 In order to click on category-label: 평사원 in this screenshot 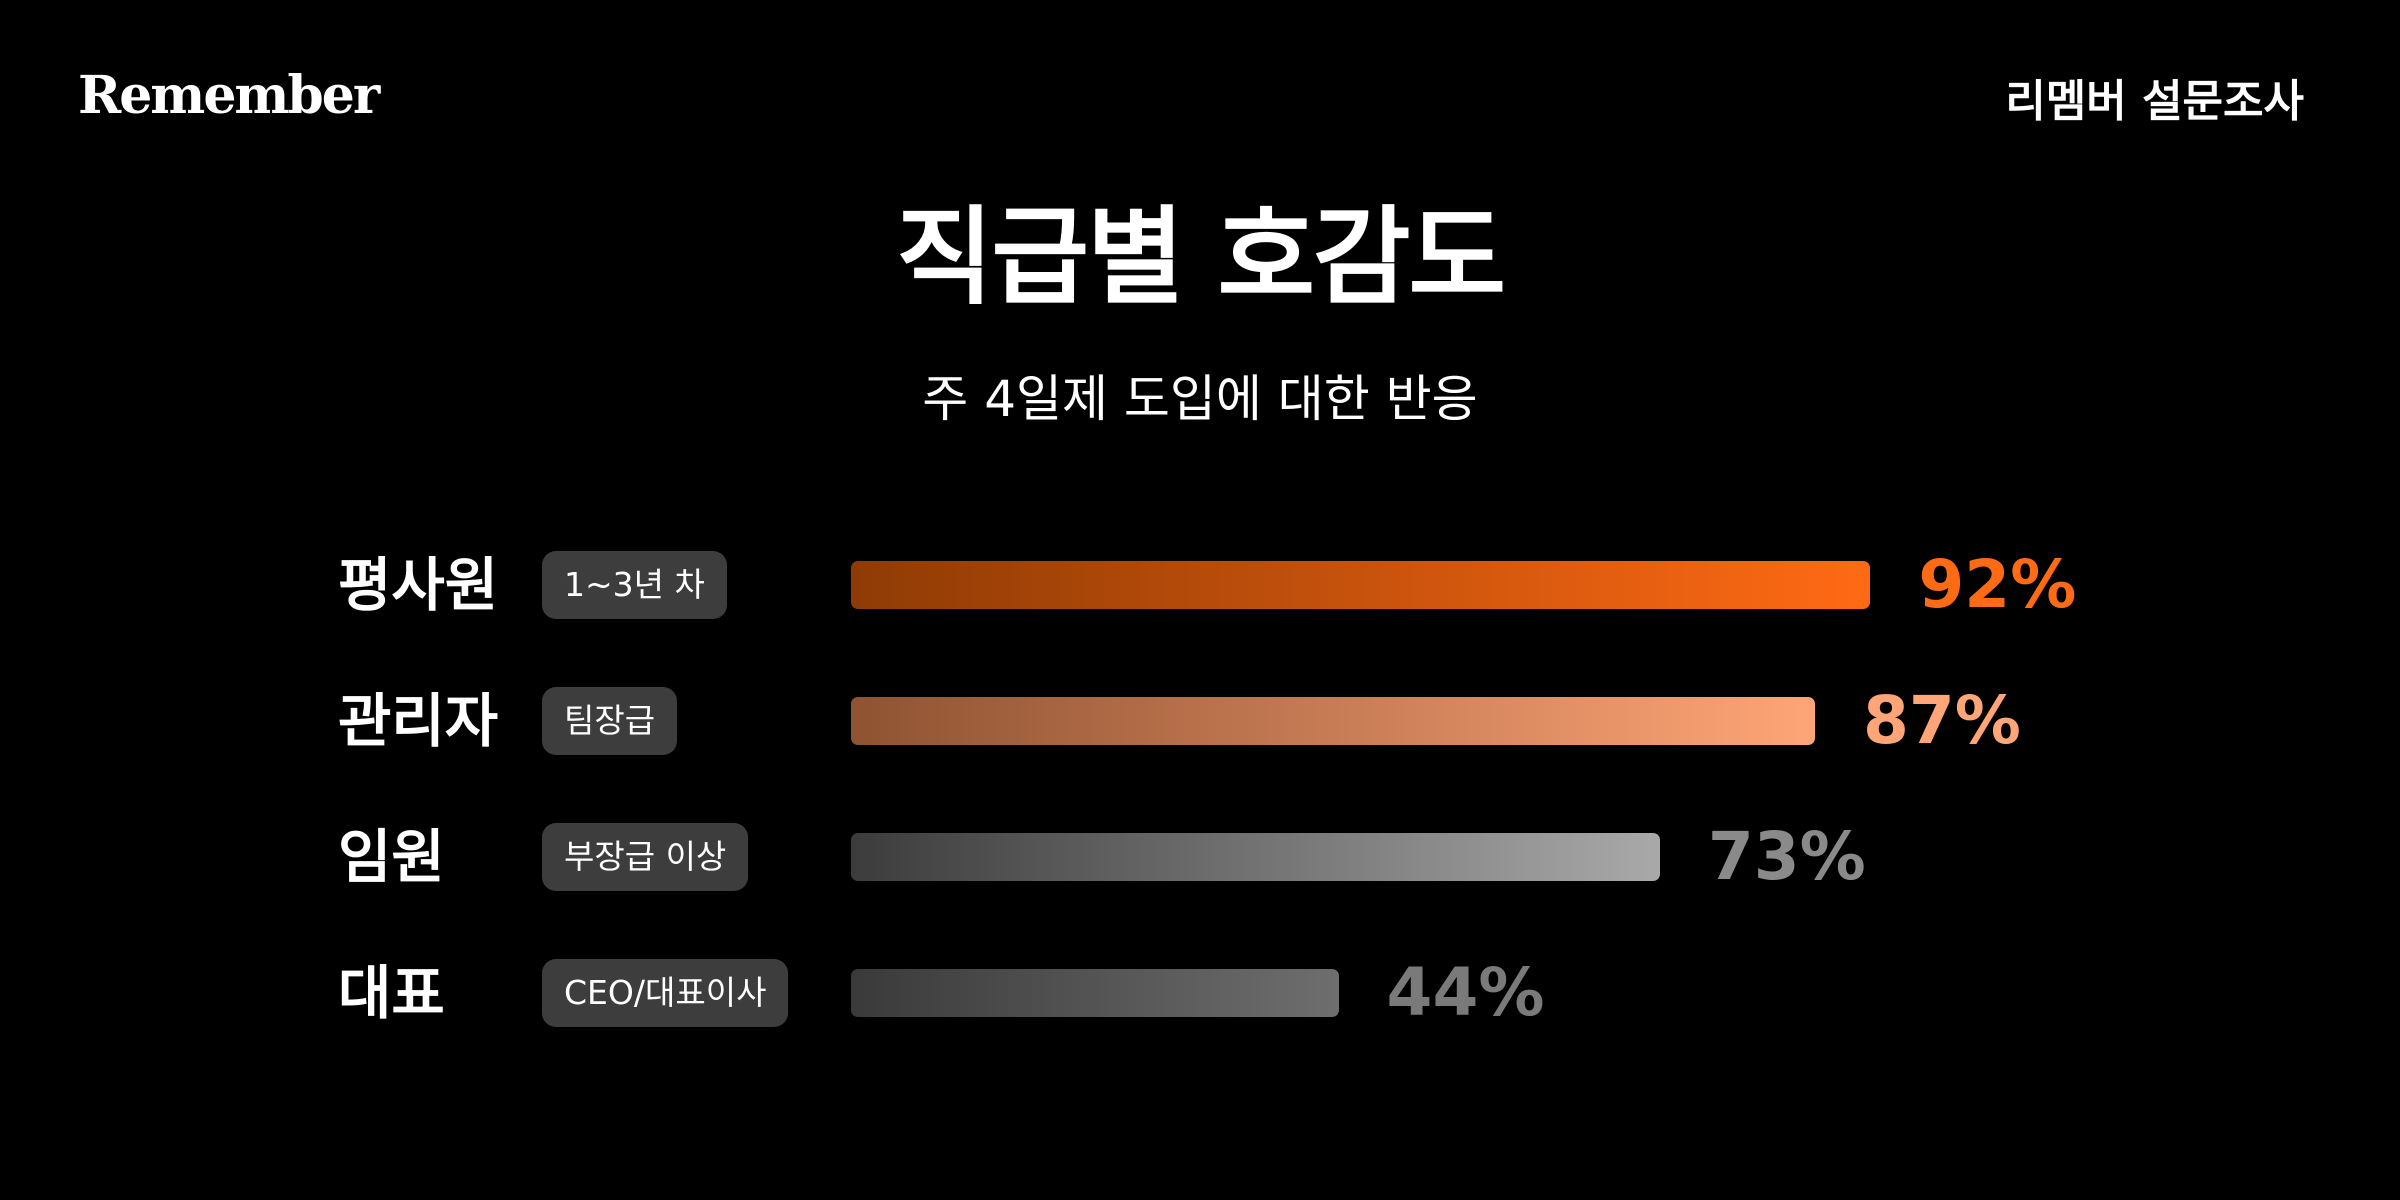, I will do `click(418, 585)`.